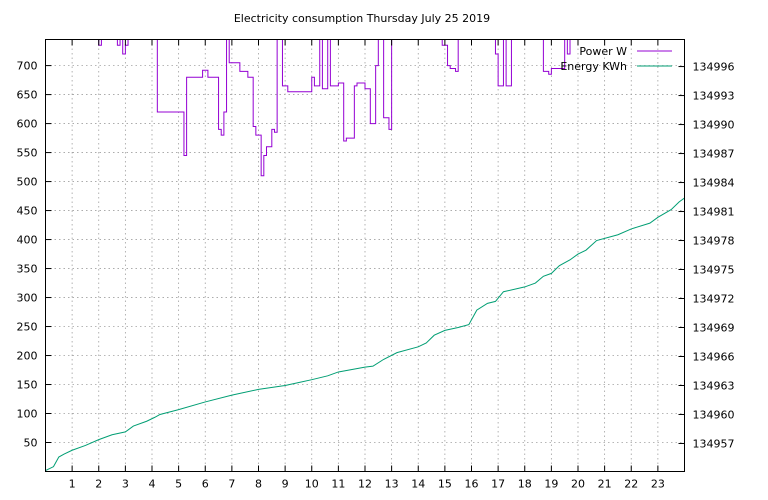  What do you see at coordinates (27, 298) in the screenshot?
I see `y-left-tick-label: 300` at bounding box center [27, 298].